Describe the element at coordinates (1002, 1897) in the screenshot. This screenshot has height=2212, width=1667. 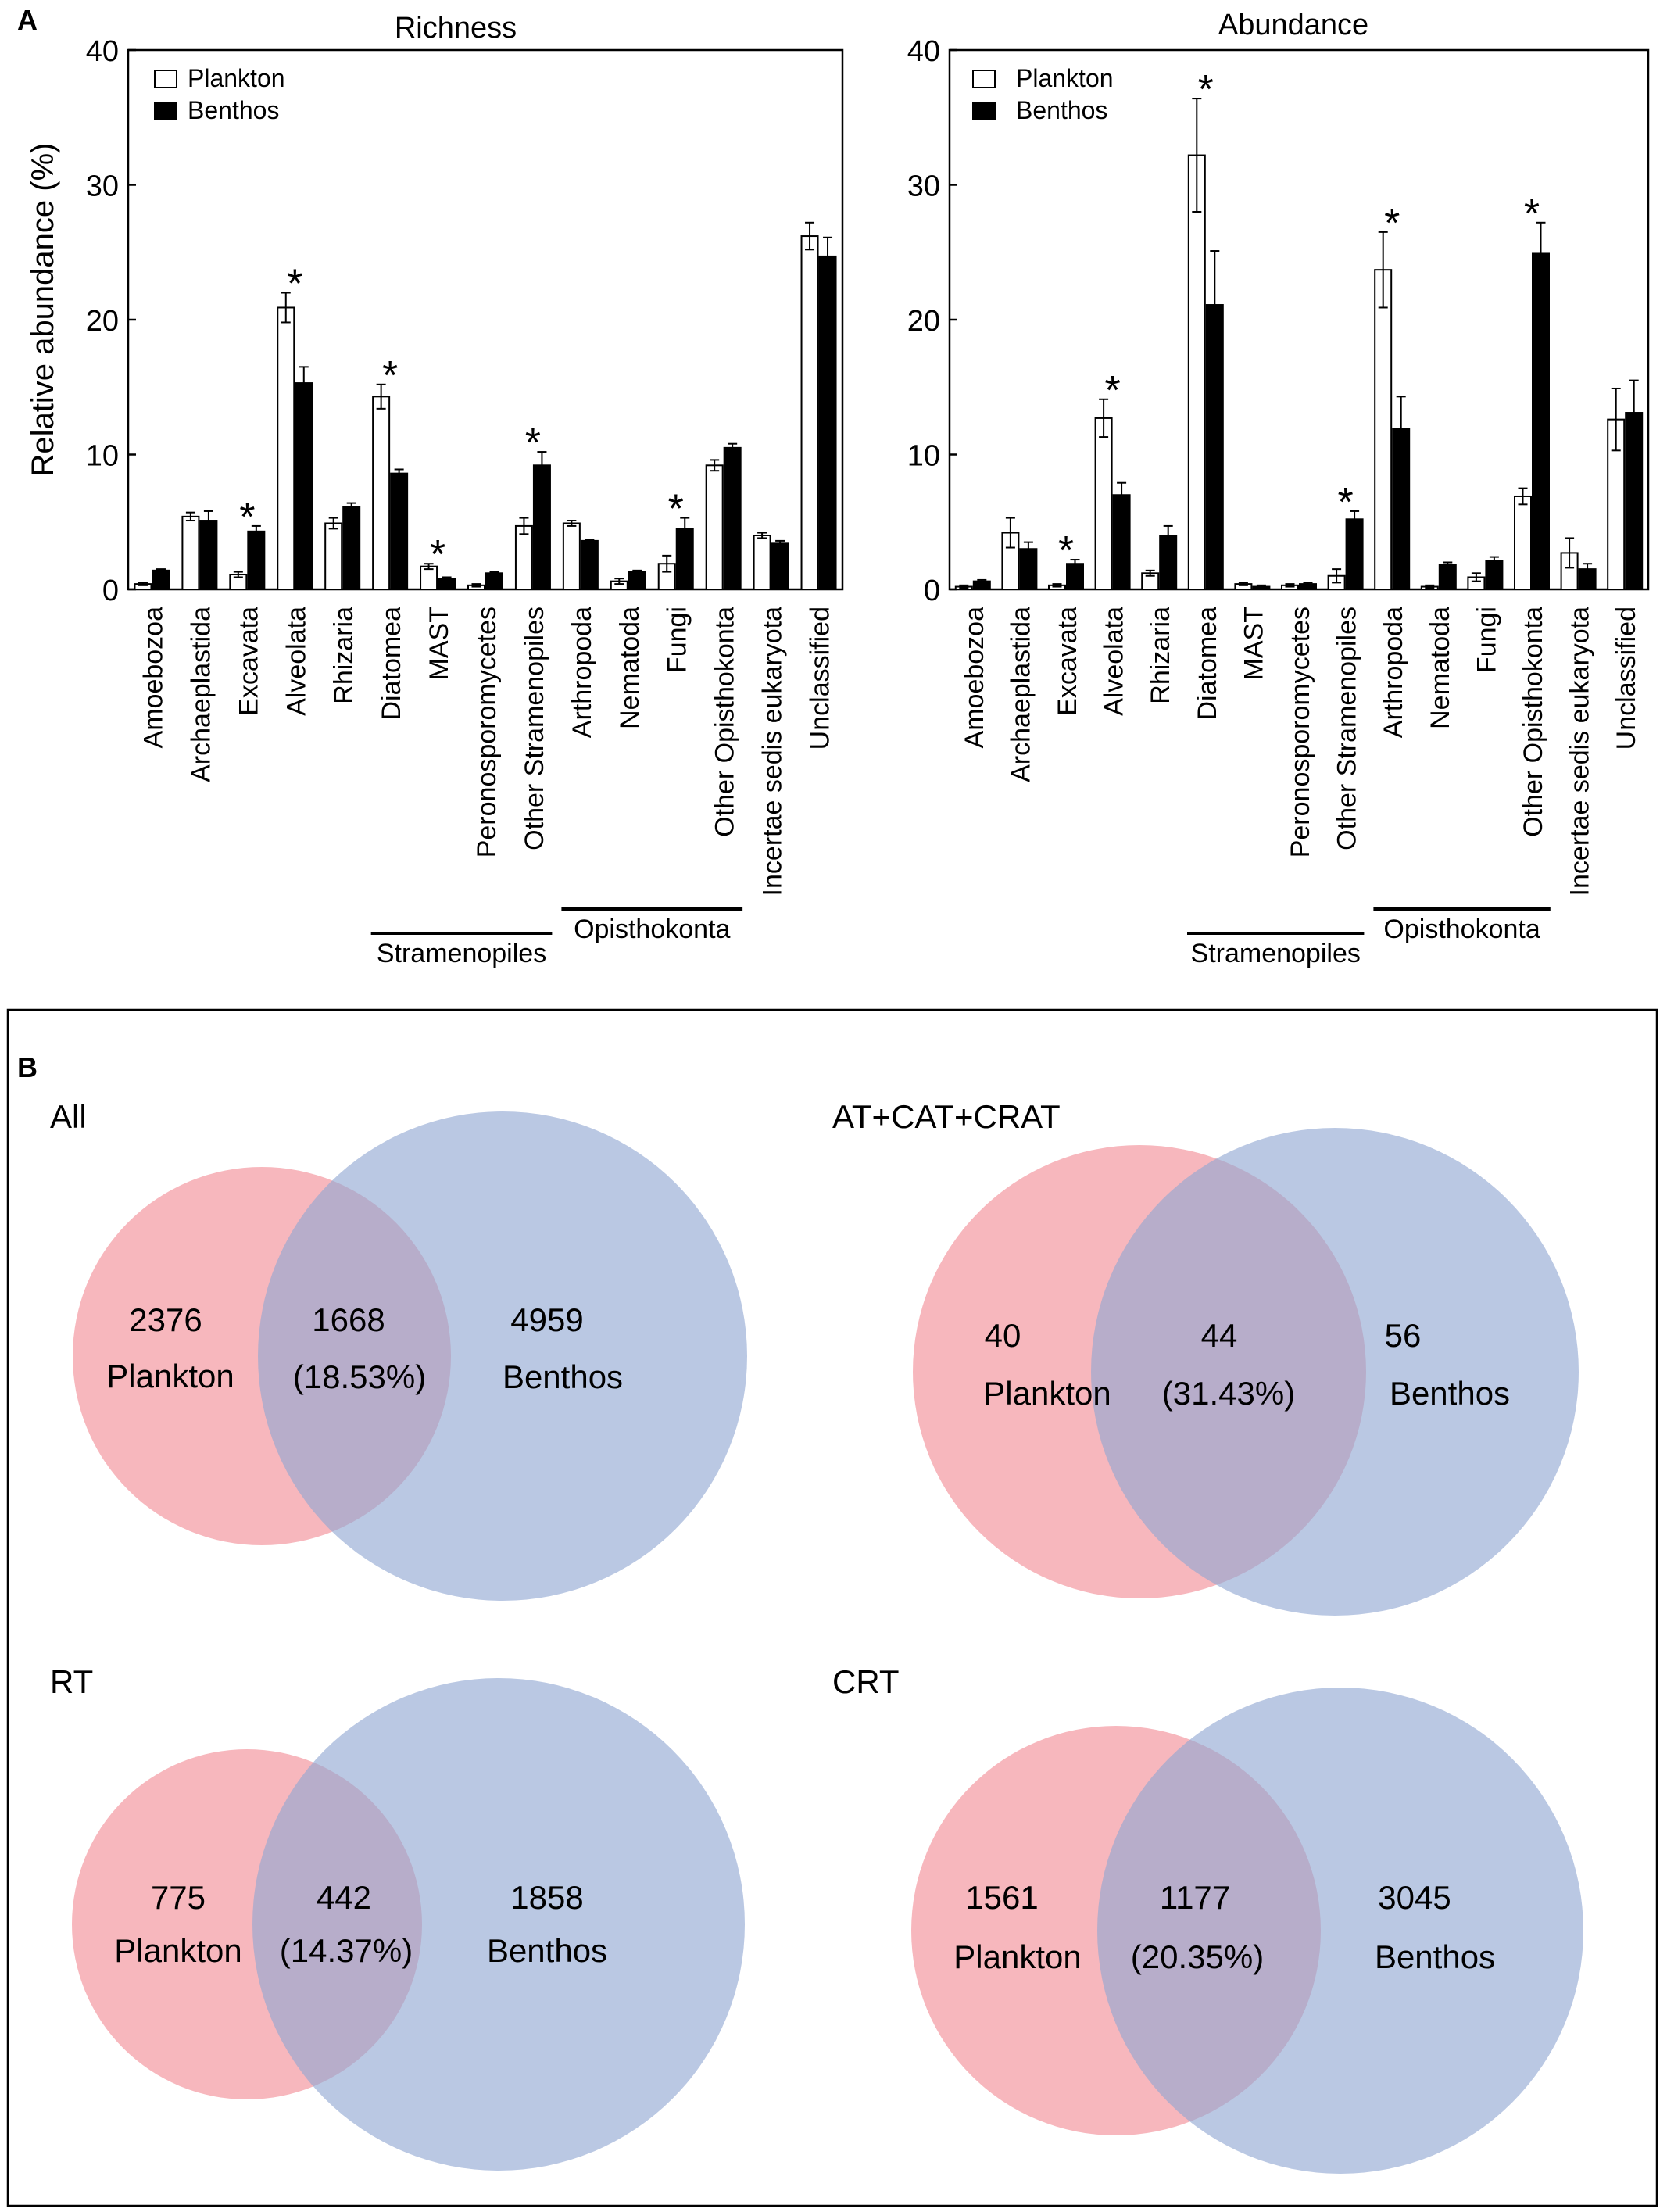
I see `plankton-count: 1561` at that location.